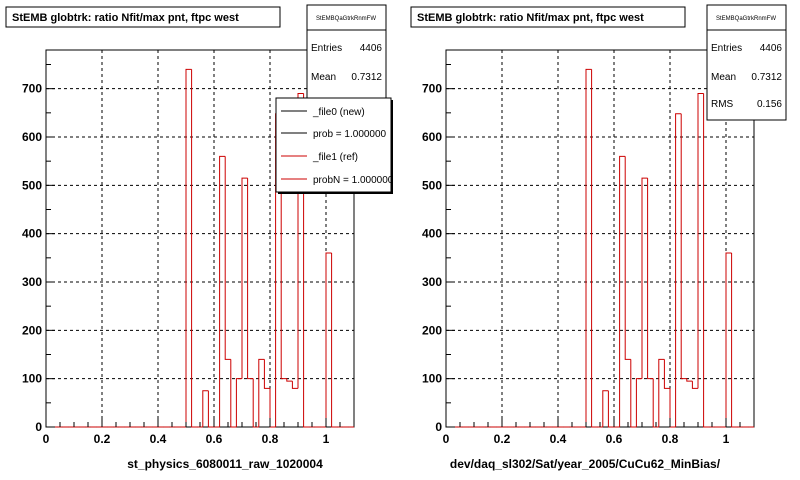 The width and height of the screenshot is (800, 480). What do you see at coordinates (326, 48) in the screenshot?
I see `left-stats-entries-label: Entries` at bounding box center [326, 48].